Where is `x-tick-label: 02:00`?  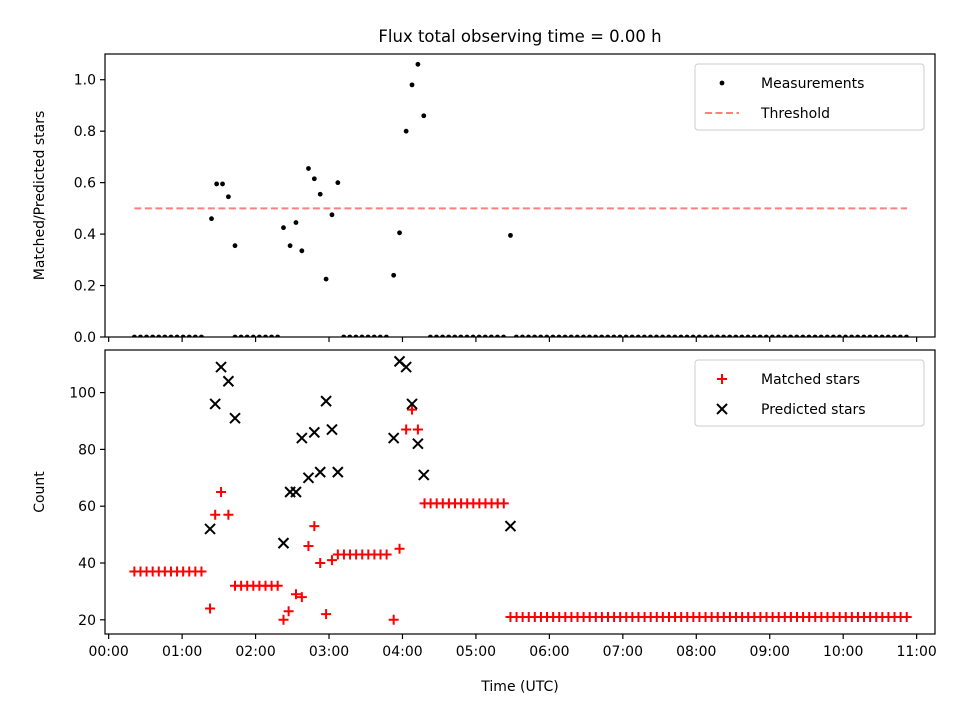
x-tick-label: 02:00 is located at coordinates (255, 652).